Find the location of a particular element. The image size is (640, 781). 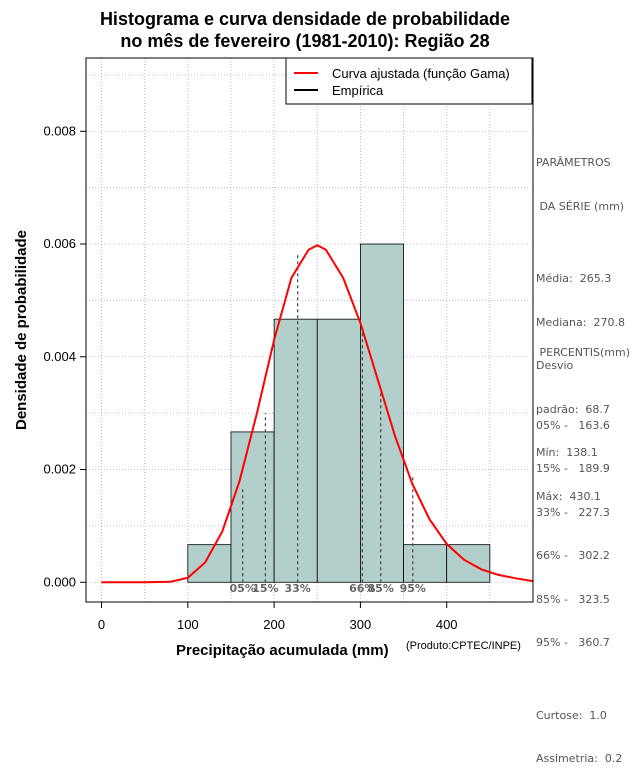

stat-line: Desvio is located at coordinates (555, 365).